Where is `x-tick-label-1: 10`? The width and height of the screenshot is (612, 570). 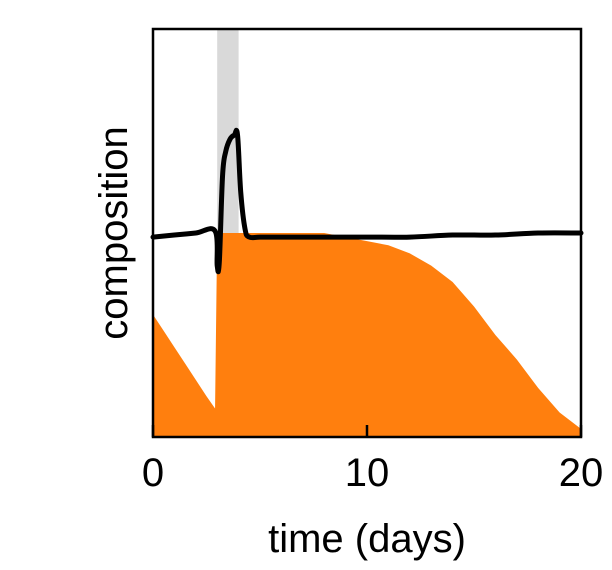
x-tick-label-1: 10 is located at coordinates (367, 473).